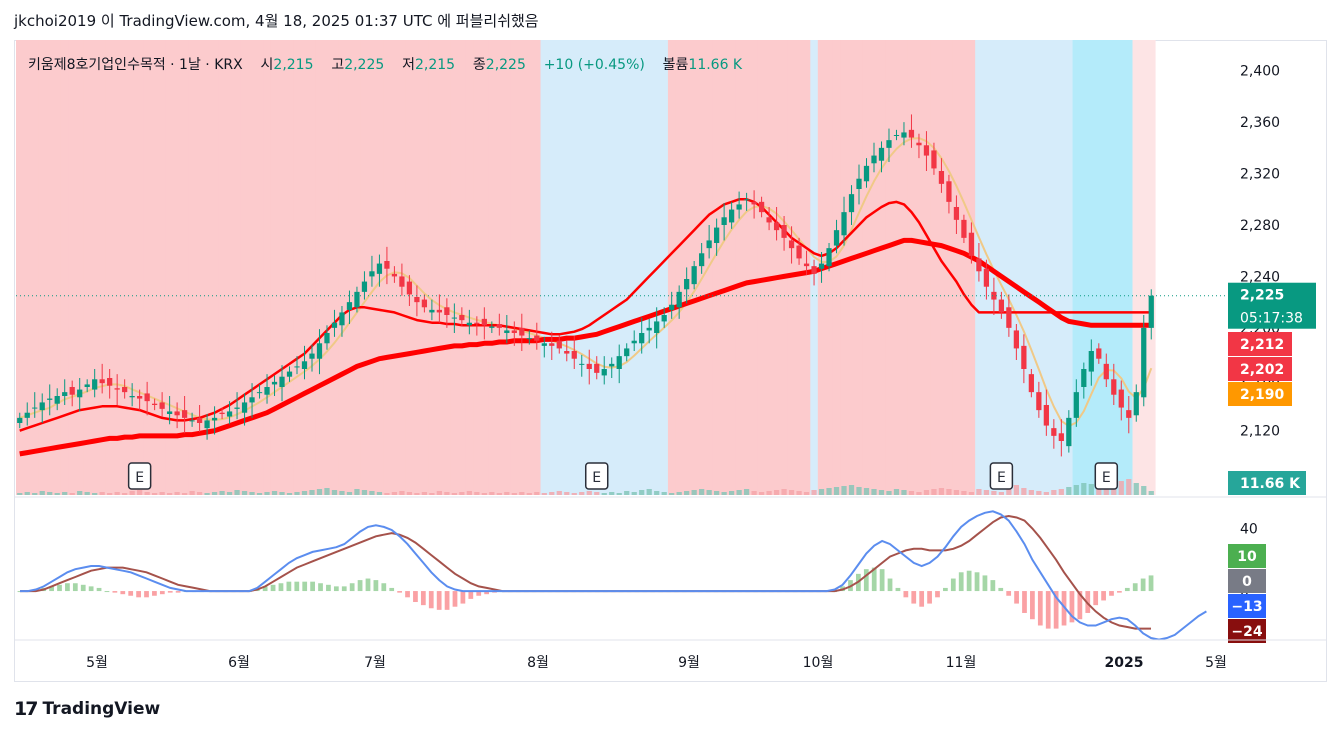 Image resolution: width=1341 pixels, height=735 pixels. I want to click on macd-value-tag-label: 0, so click(1247, 582).